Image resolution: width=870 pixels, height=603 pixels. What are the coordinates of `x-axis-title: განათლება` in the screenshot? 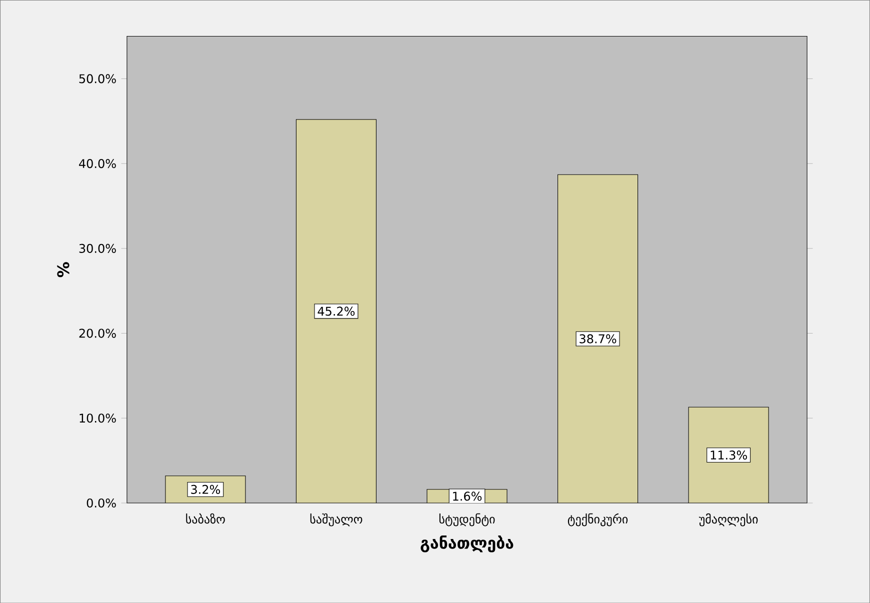 It's located at (467, 543).